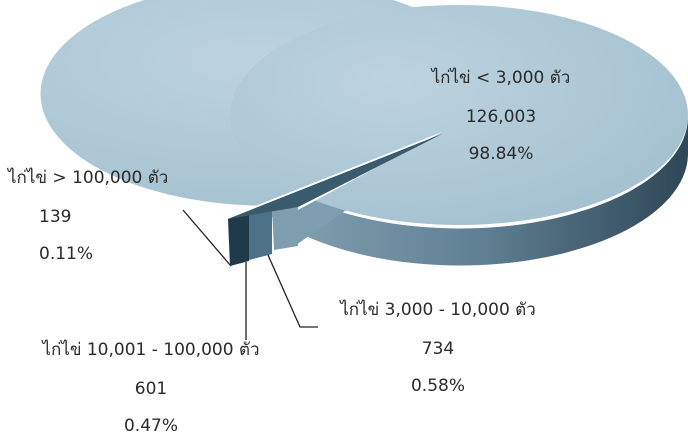  What do you see at coordinates (437, 386) in the screenshot?
I see `slice-label-1-percent: 0.58%` at bounding box center [437, 386].